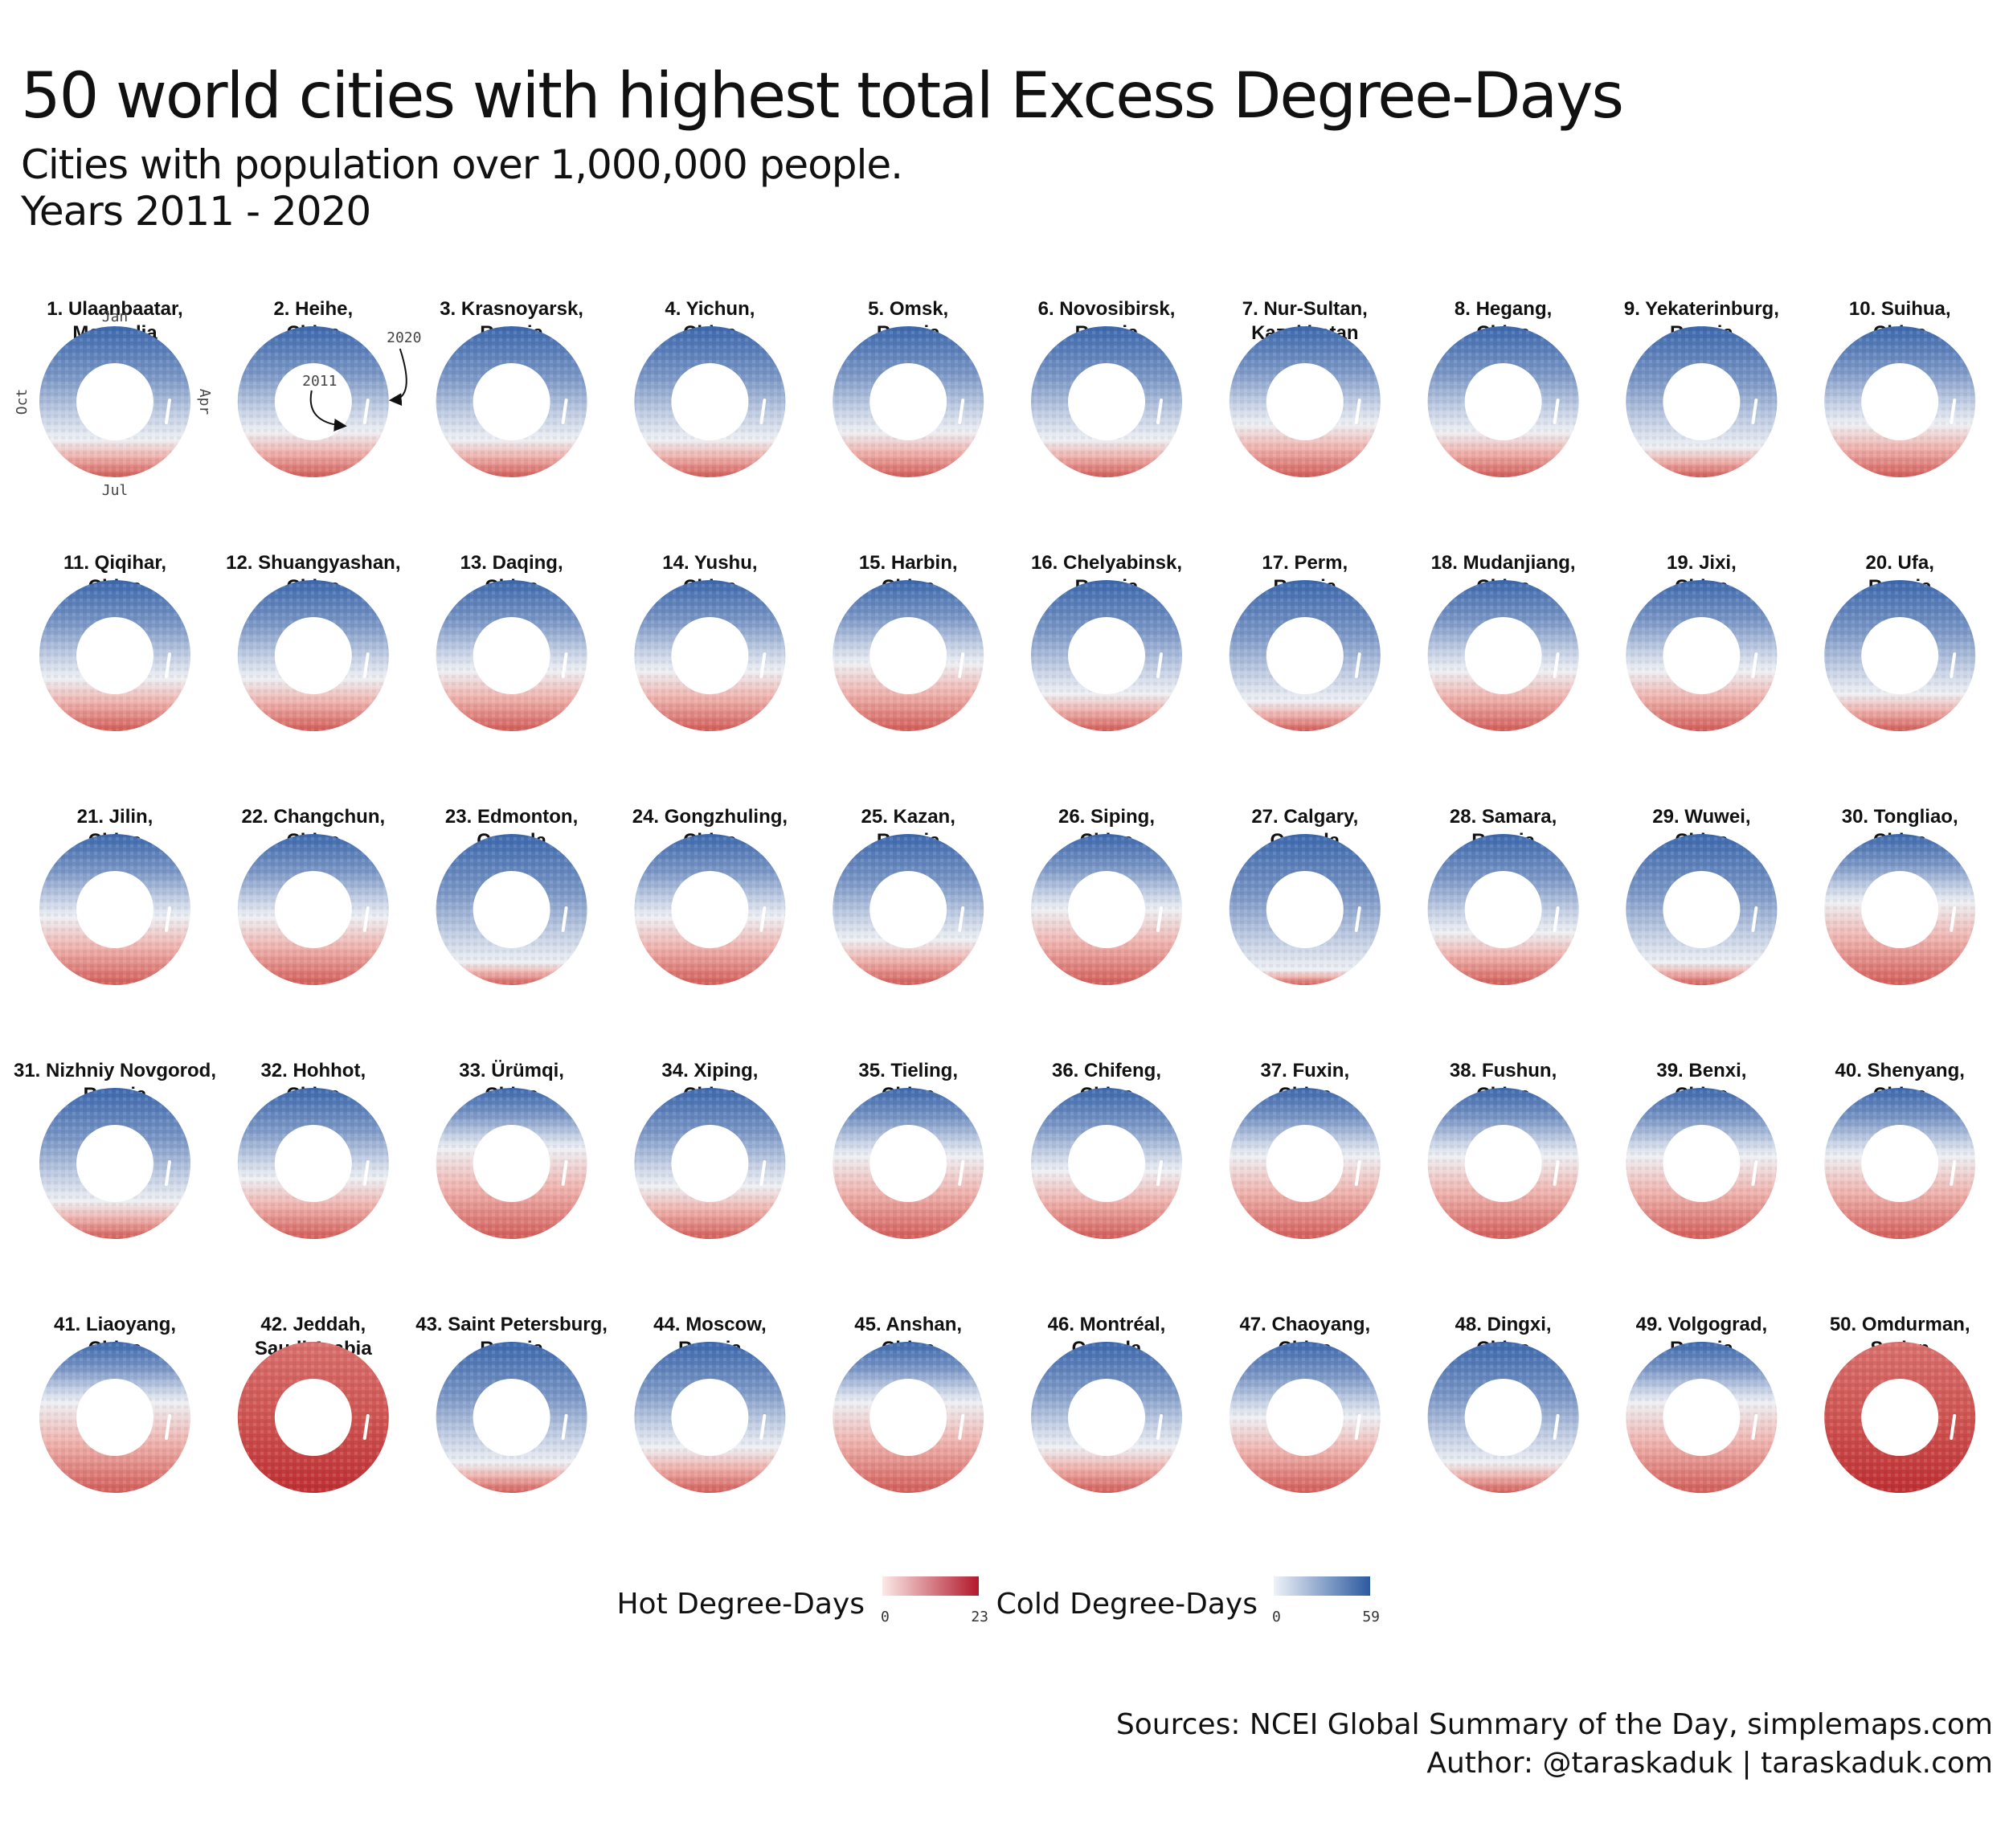 This screenshot has height=1848, width=2009. Describe the element at coordinates (319, 382) in the screenshot. I see `year-label-inner: 2011` at that location.